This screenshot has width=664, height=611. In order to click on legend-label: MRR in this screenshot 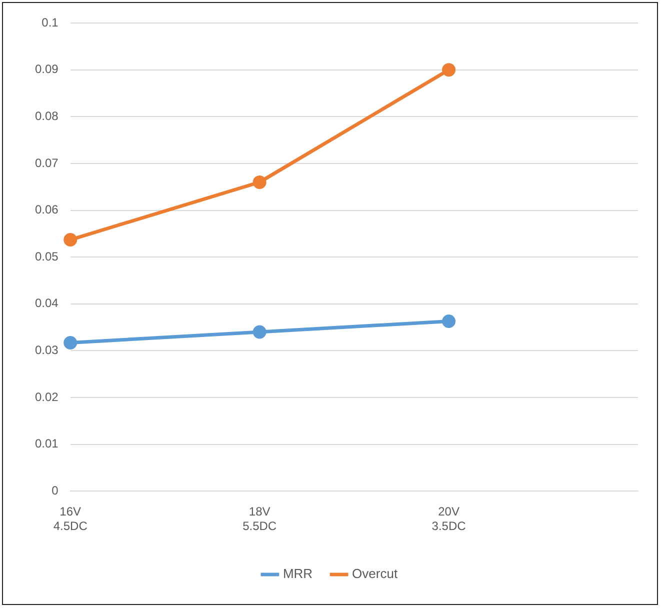, I will do `click(297, 574)`.